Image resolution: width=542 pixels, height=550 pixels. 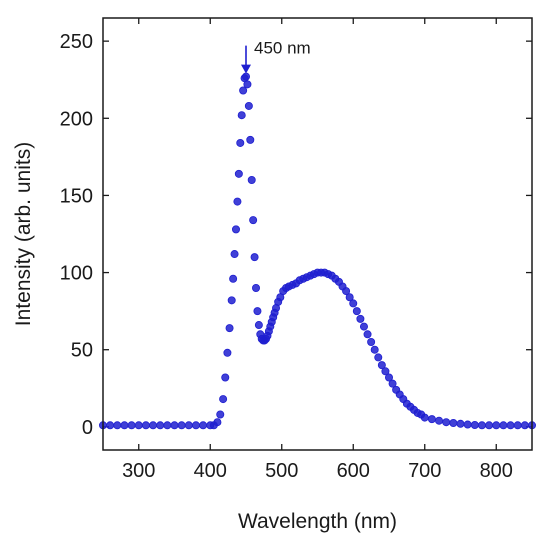 What do you see at coordinates (76, 42) in the screenshot?
I see `y-tick-label: 250` at bounding box center [76, 42].